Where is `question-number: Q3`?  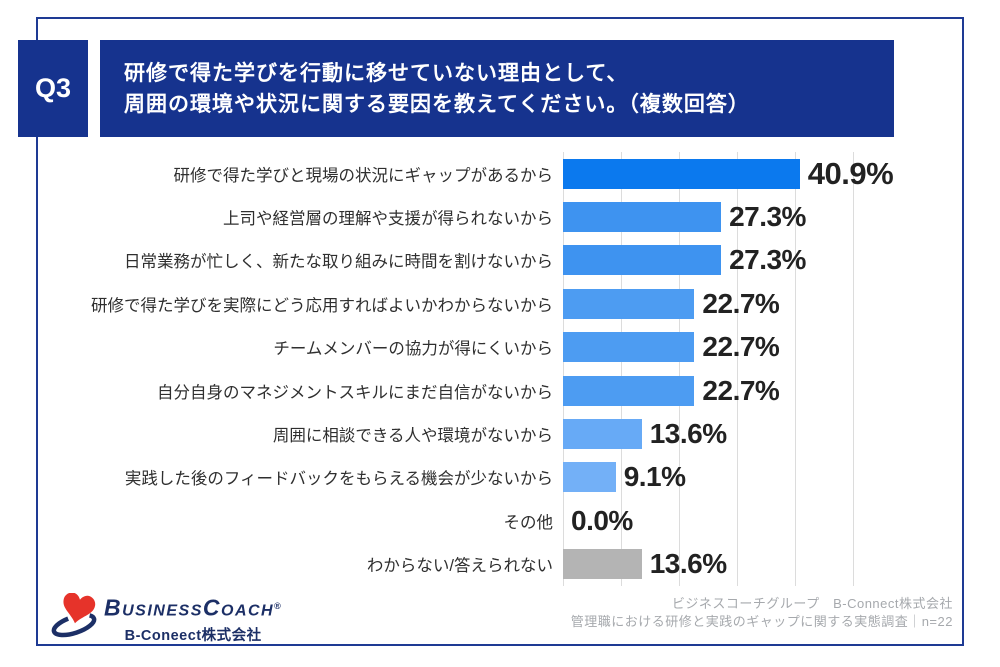
question-number: Q3 is located at coordinates (53, 88).